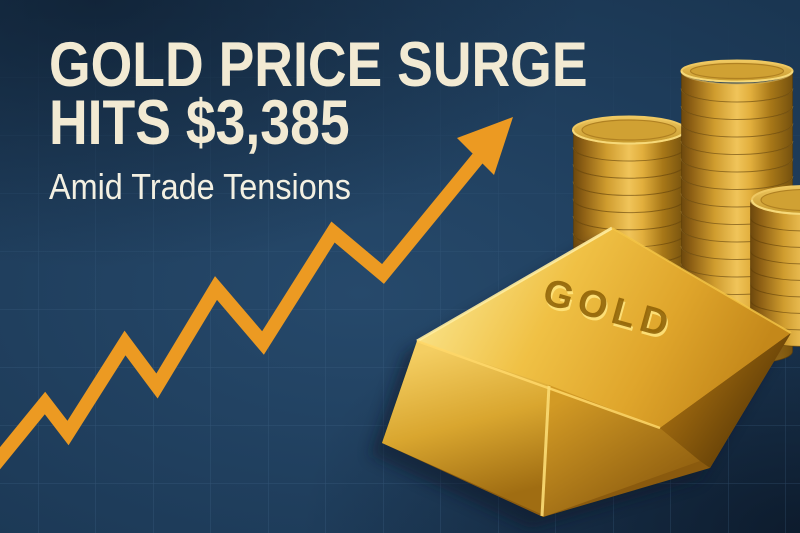 The width and height of the screenshot is (800, 533). What do you see at coordinates (620, 451) in the screenshot?
I see `gold-bar-front-face` at bounding box center [620, 451].